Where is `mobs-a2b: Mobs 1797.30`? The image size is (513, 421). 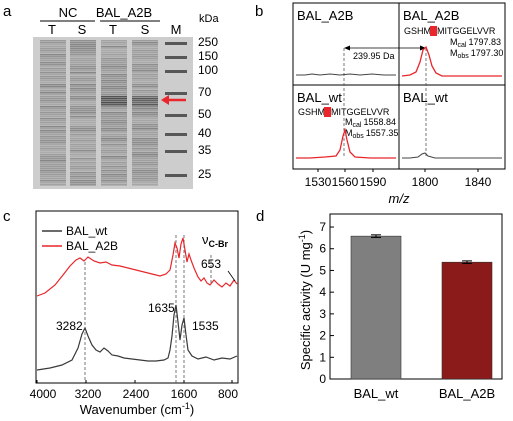
mobs-a2b: Mobs 1797.30 is located at coordinates (476, 54).